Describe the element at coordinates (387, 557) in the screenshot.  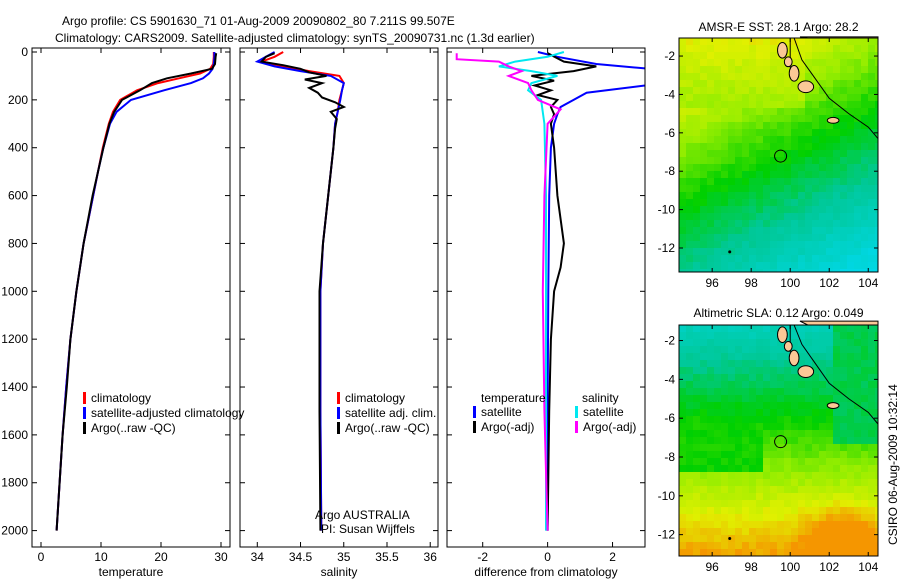
I see `x-tick-label: 35.5` at that location.